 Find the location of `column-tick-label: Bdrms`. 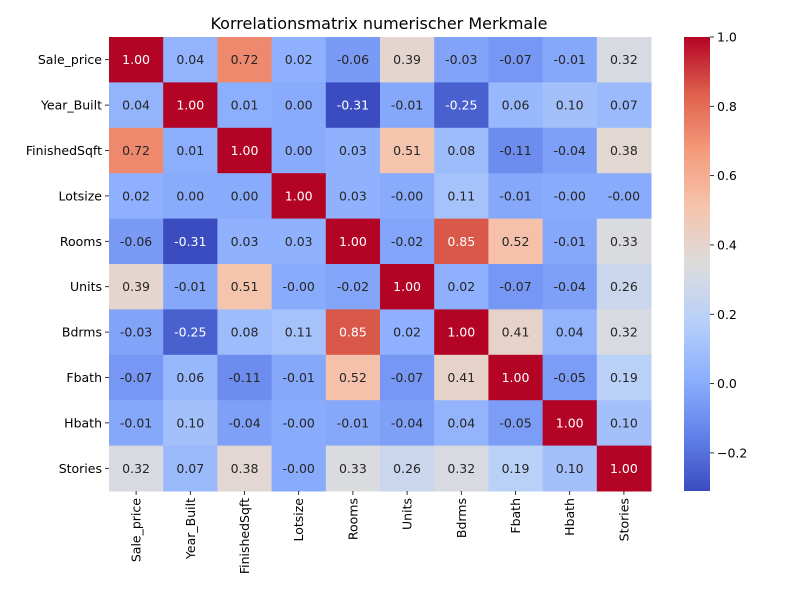

column-tick-label: Bdrms is located at coordinates (461, 518).